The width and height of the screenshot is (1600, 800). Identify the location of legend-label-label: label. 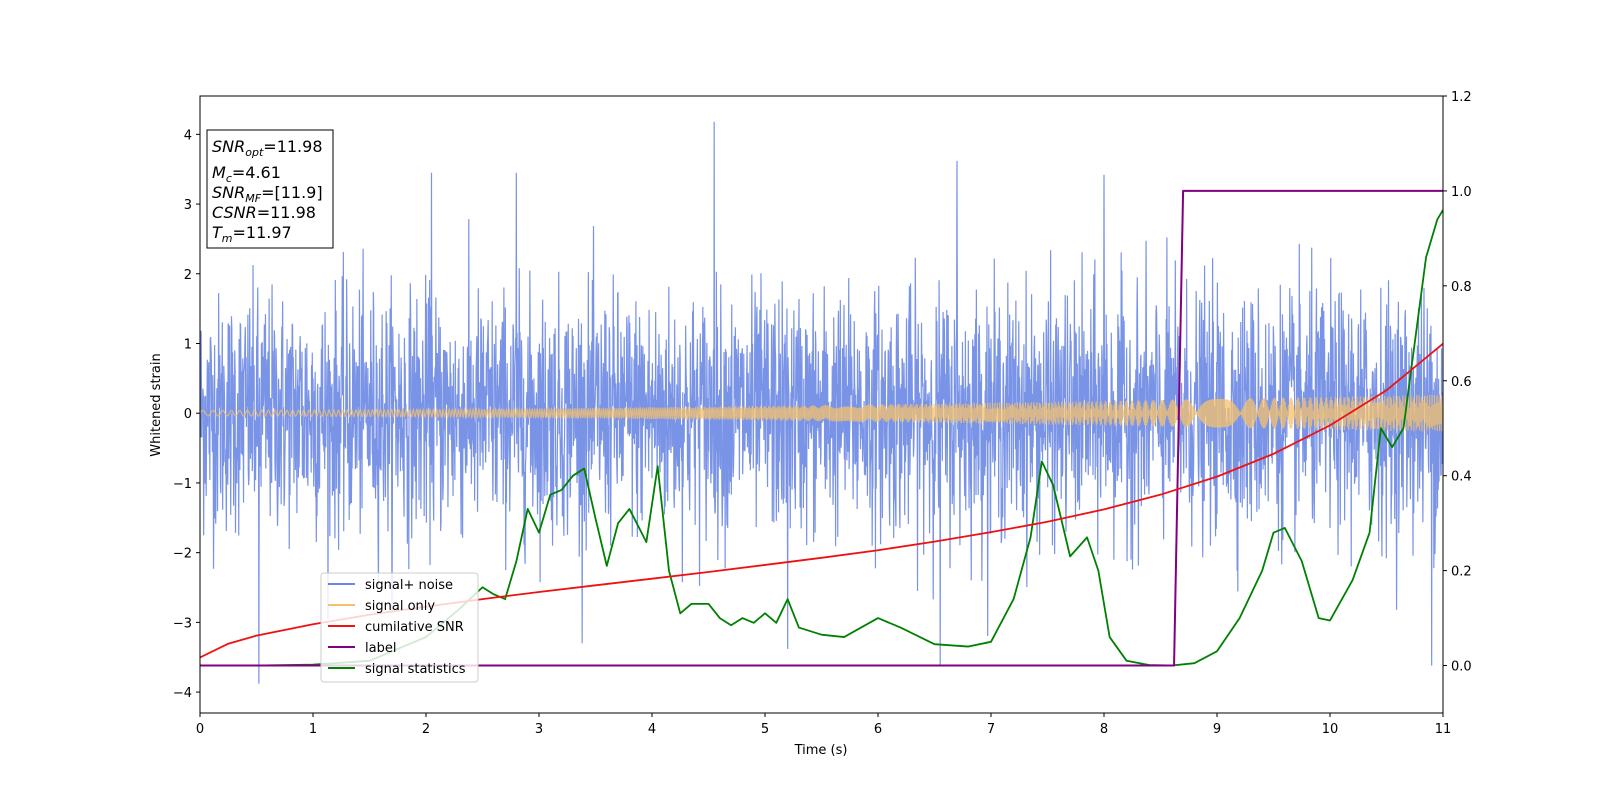
(380, 648).